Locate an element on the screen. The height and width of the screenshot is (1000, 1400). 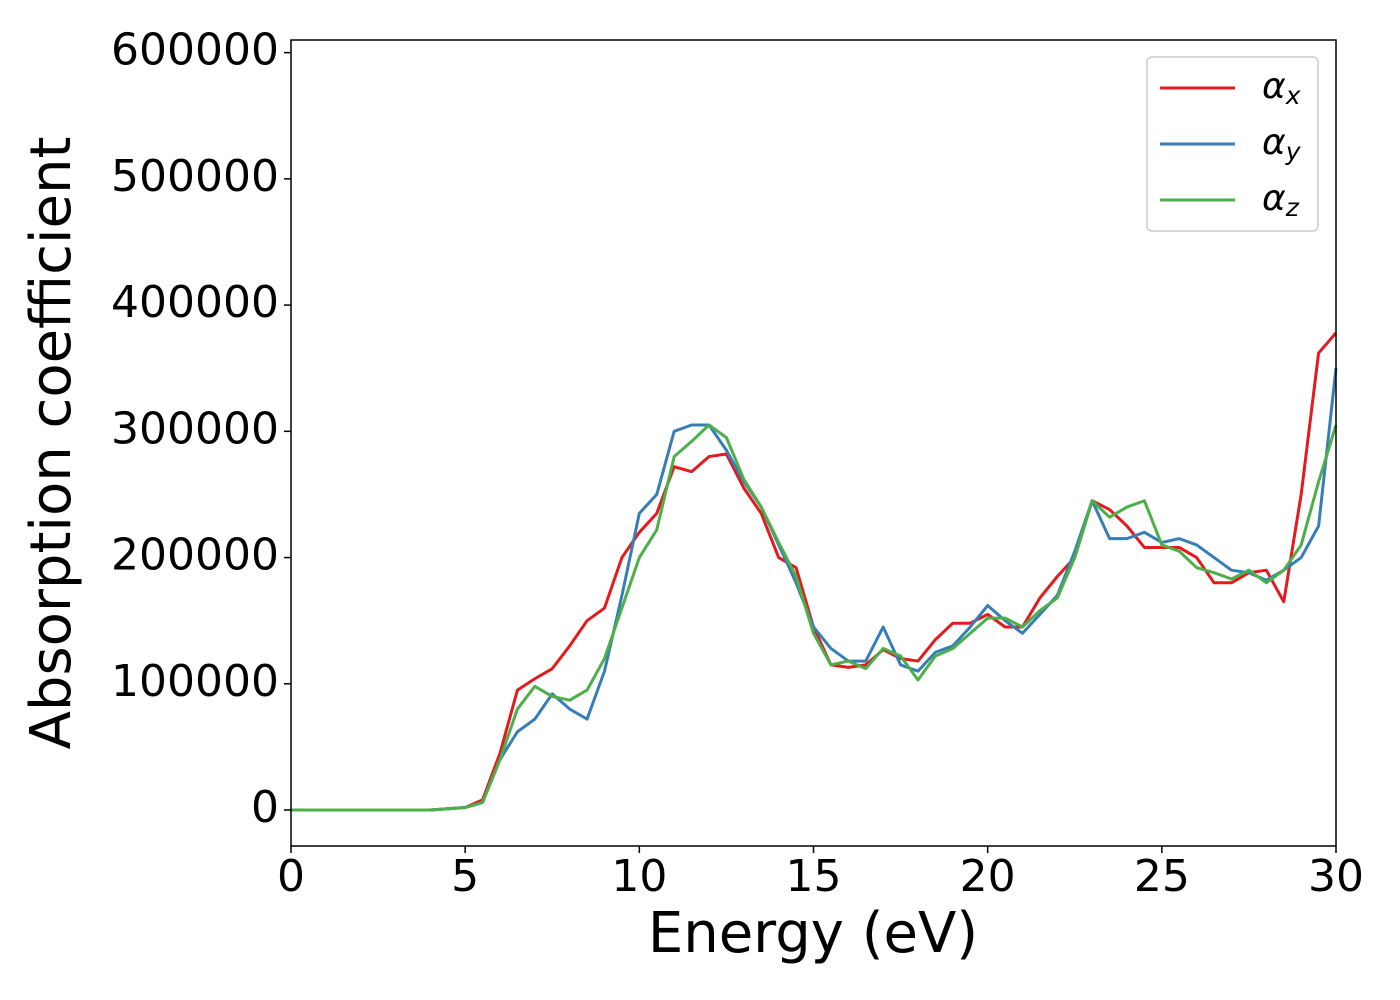
x-tick-label: 5 is located at coordinates (465, 876).